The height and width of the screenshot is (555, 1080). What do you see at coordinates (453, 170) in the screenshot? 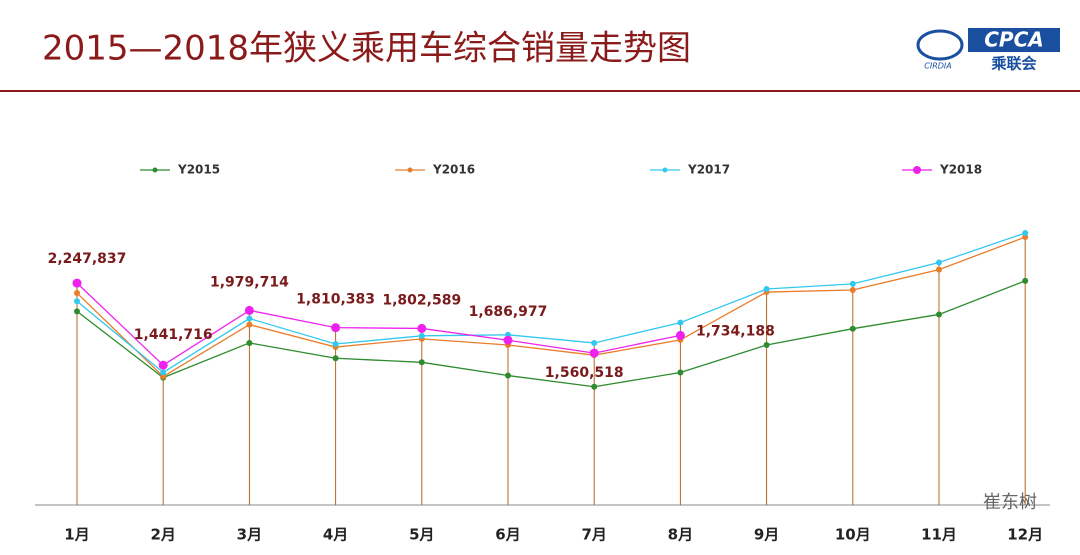
I see `legend-label: Y2016` at bounding box center [453, 170].